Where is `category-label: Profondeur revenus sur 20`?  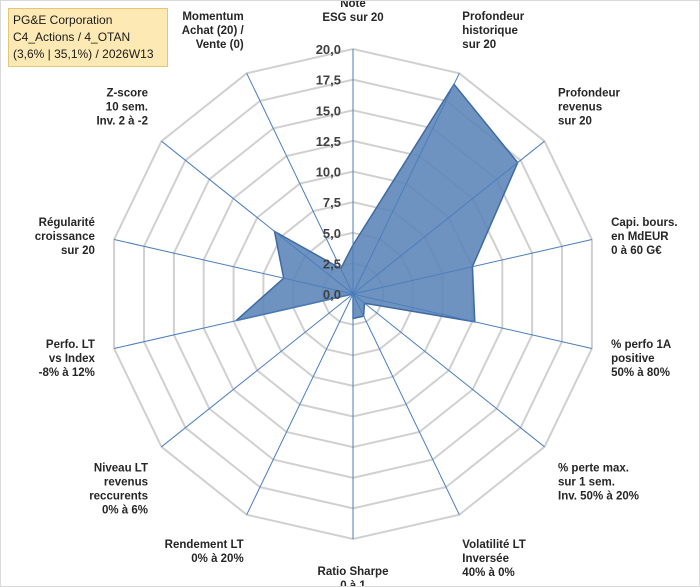 category-label: Profondeur revenus sur 20 is located at coordinates (589, 108).